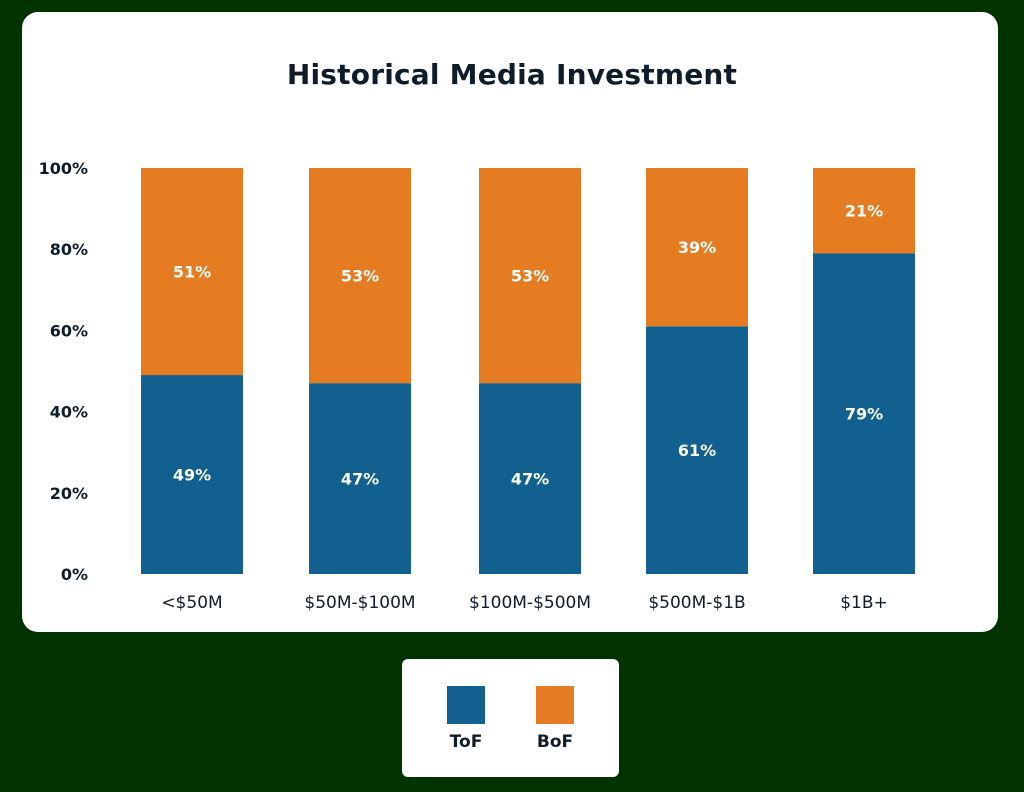 The height and width of the screenshot is (792, 1024). Describe the element at coordinates (555, 705) in the screenshot. I see `legend-swatch-bof` at that location.